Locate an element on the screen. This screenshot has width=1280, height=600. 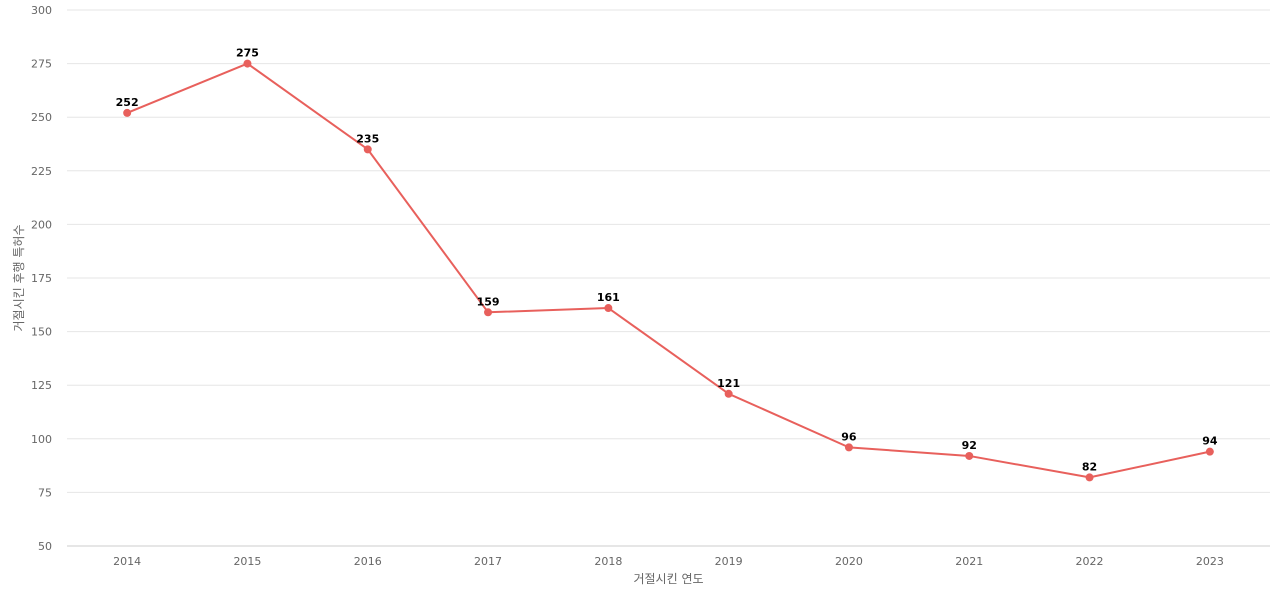
x-axis-title: 거절시킨 연도 is located at coordinates (668, 579).